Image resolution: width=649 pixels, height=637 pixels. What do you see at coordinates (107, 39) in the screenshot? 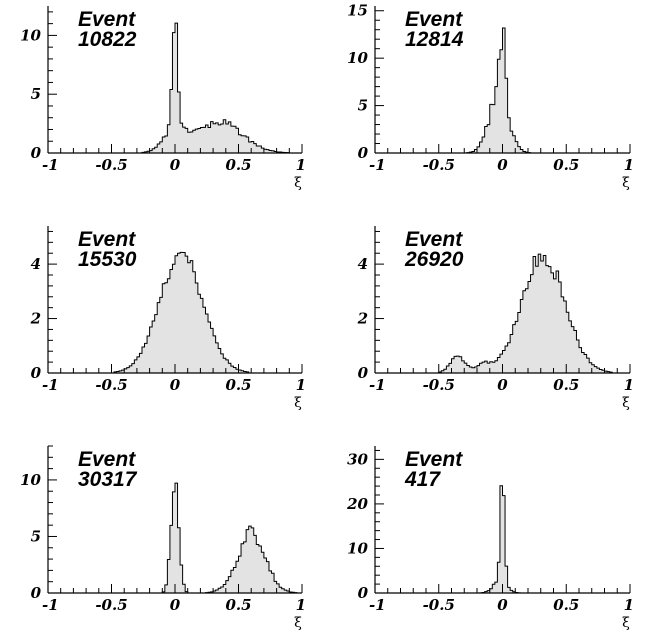
I see `event-number: 10822` at bounding box center [107, 39].